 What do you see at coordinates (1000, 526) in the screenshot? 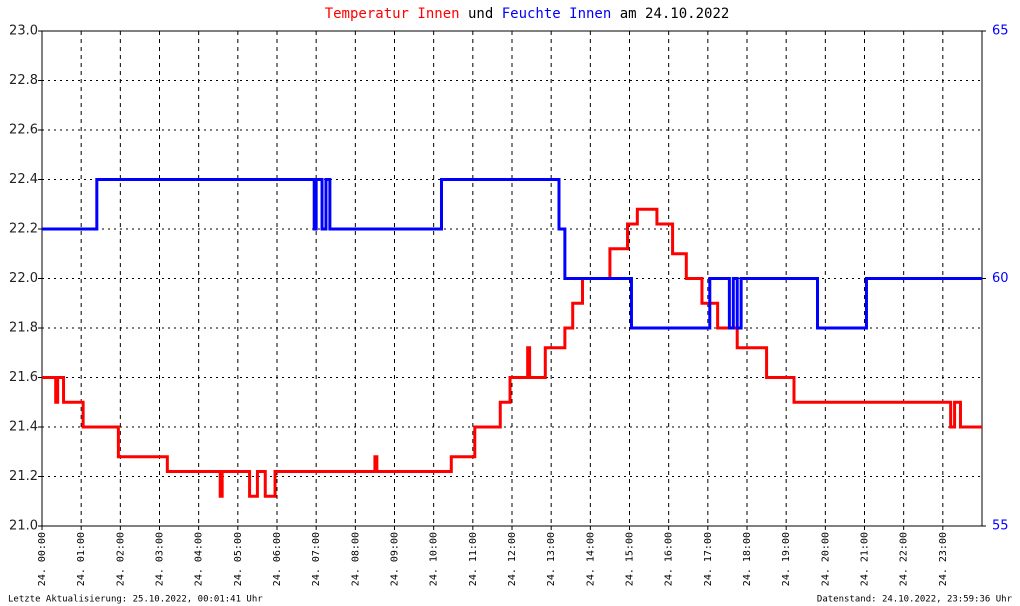
I see `y2-tick-label: 55` at bounding box center [1000, 526].